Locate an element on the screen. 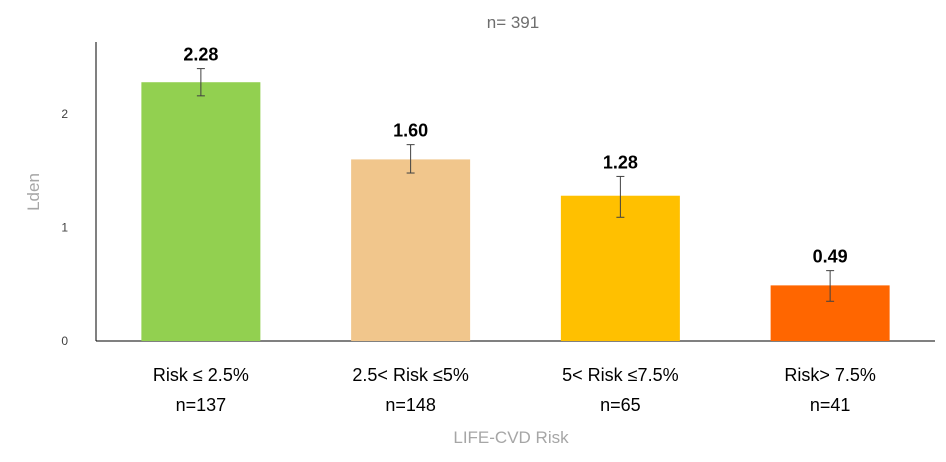  x-tick-sublabel: n=137 is located at coordinates (201, 405).